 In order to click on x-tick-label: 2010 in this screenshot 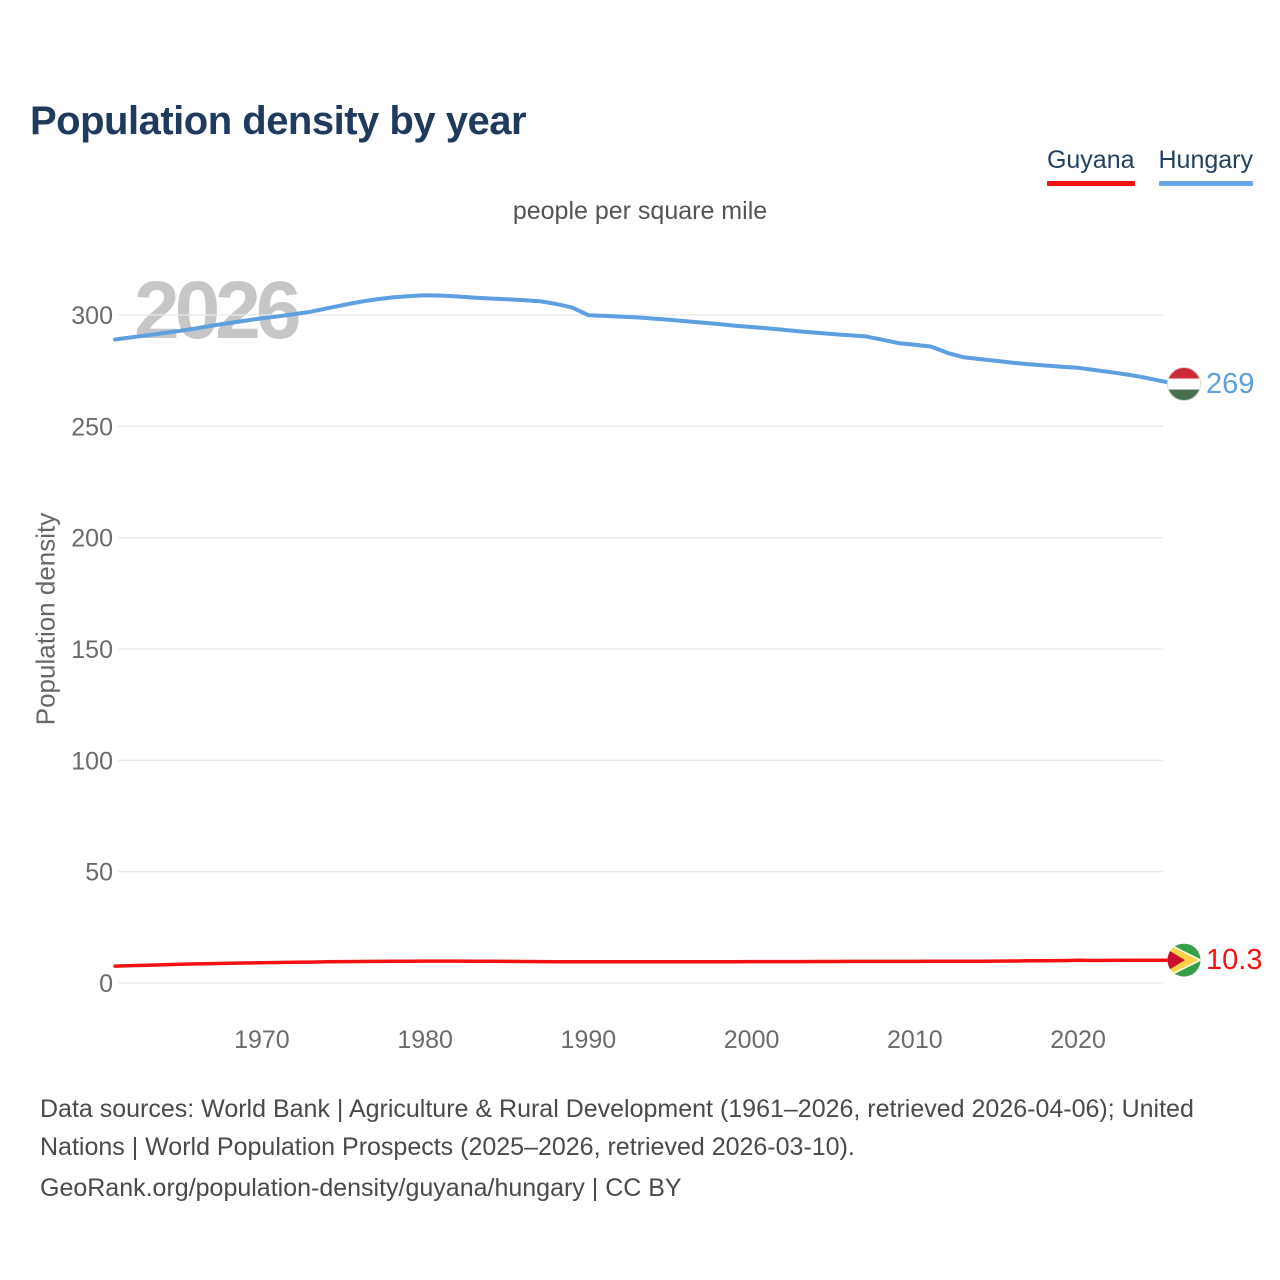, I will do `click(915, 1040)`.